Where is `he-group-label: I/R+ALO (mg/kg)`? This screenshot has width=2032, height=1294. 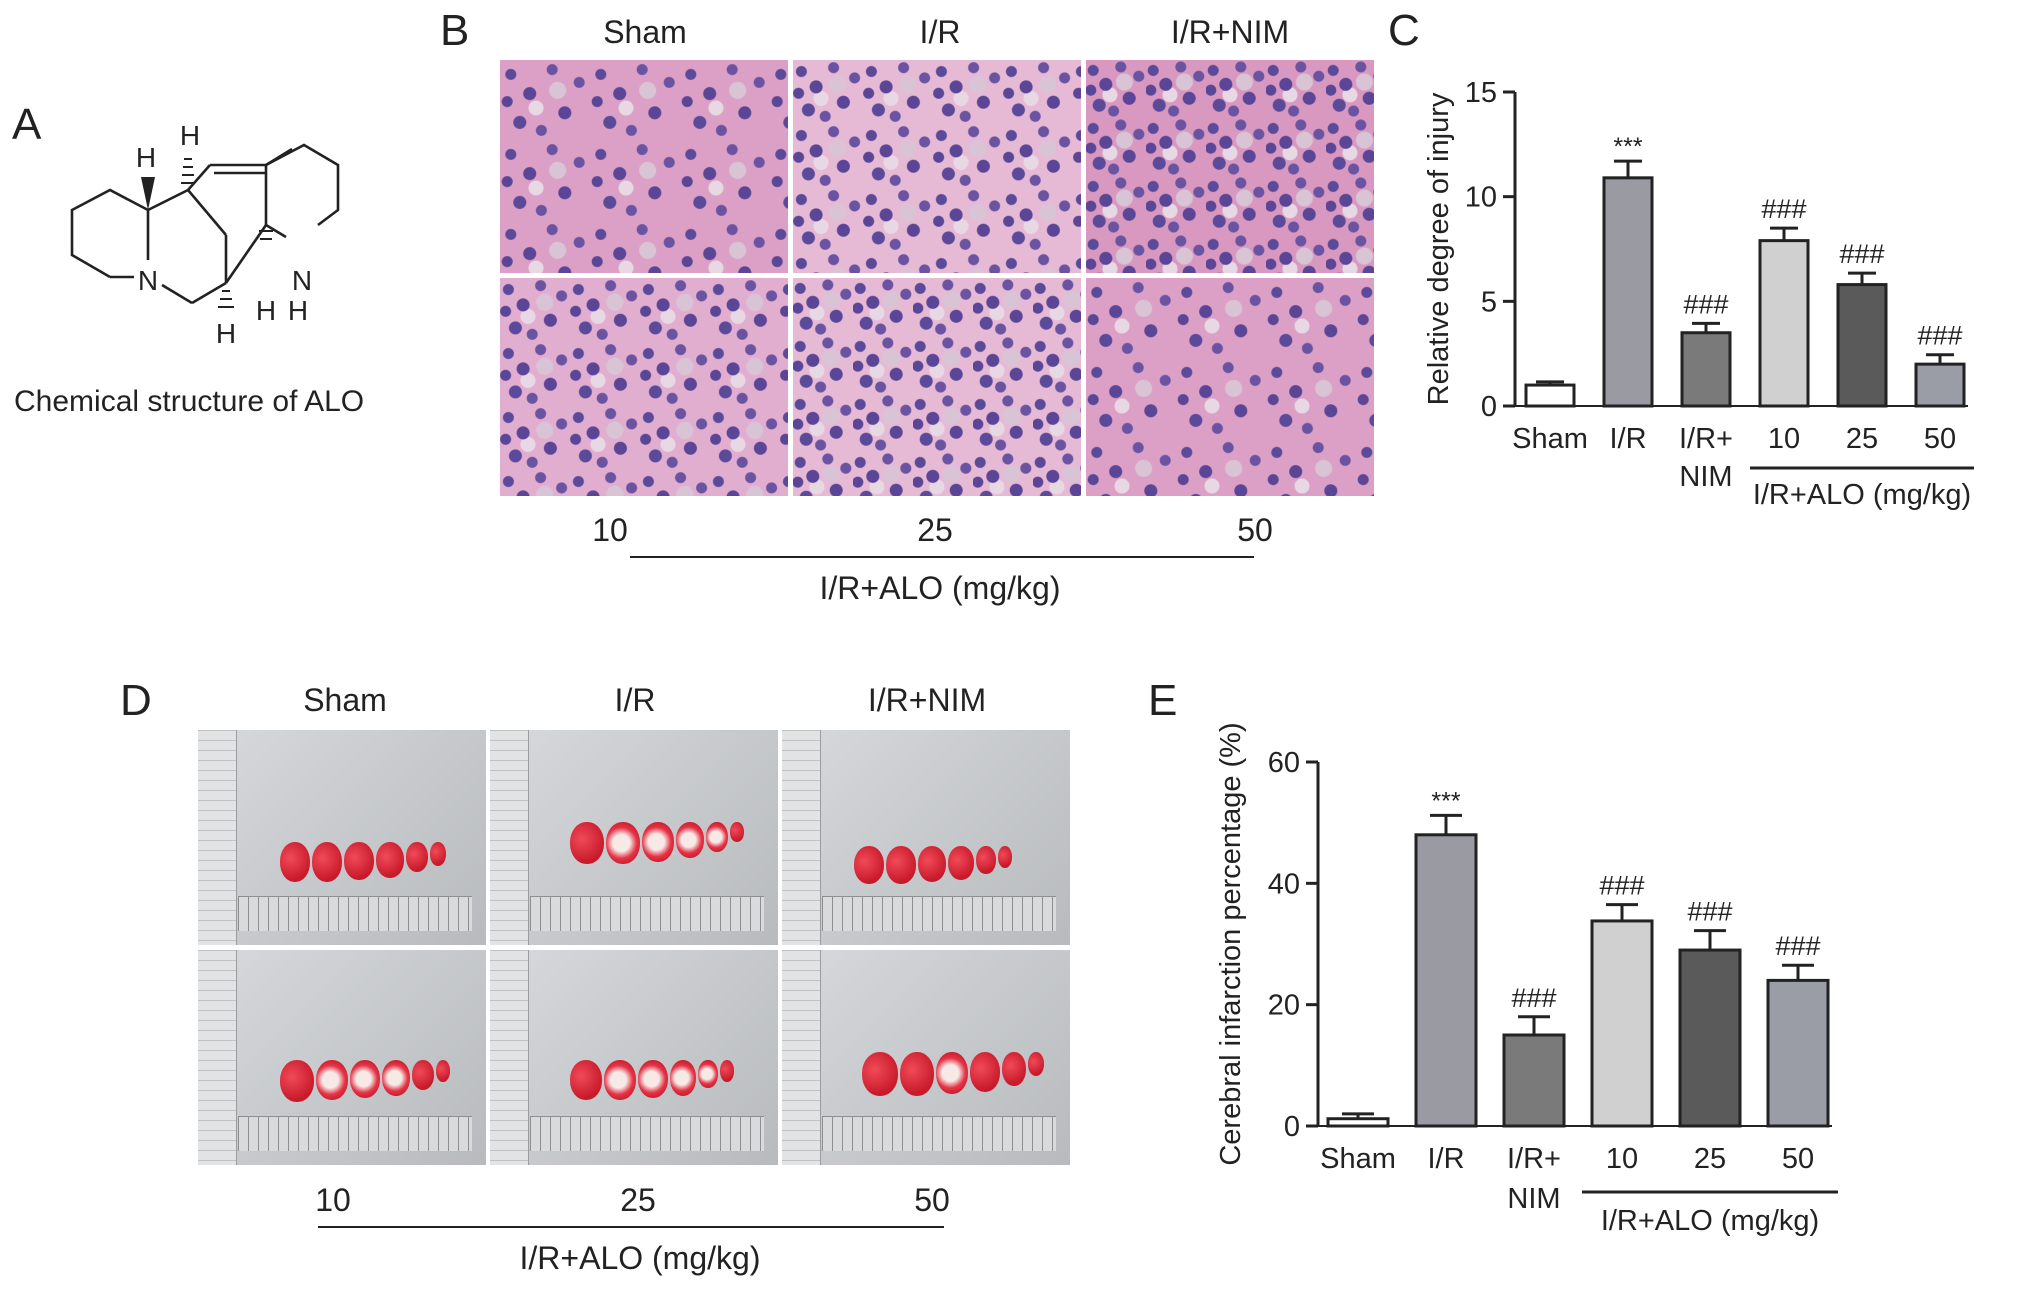 he-group-label: I/R+ALO (mg/kg) is located at coordinates (940, 588).